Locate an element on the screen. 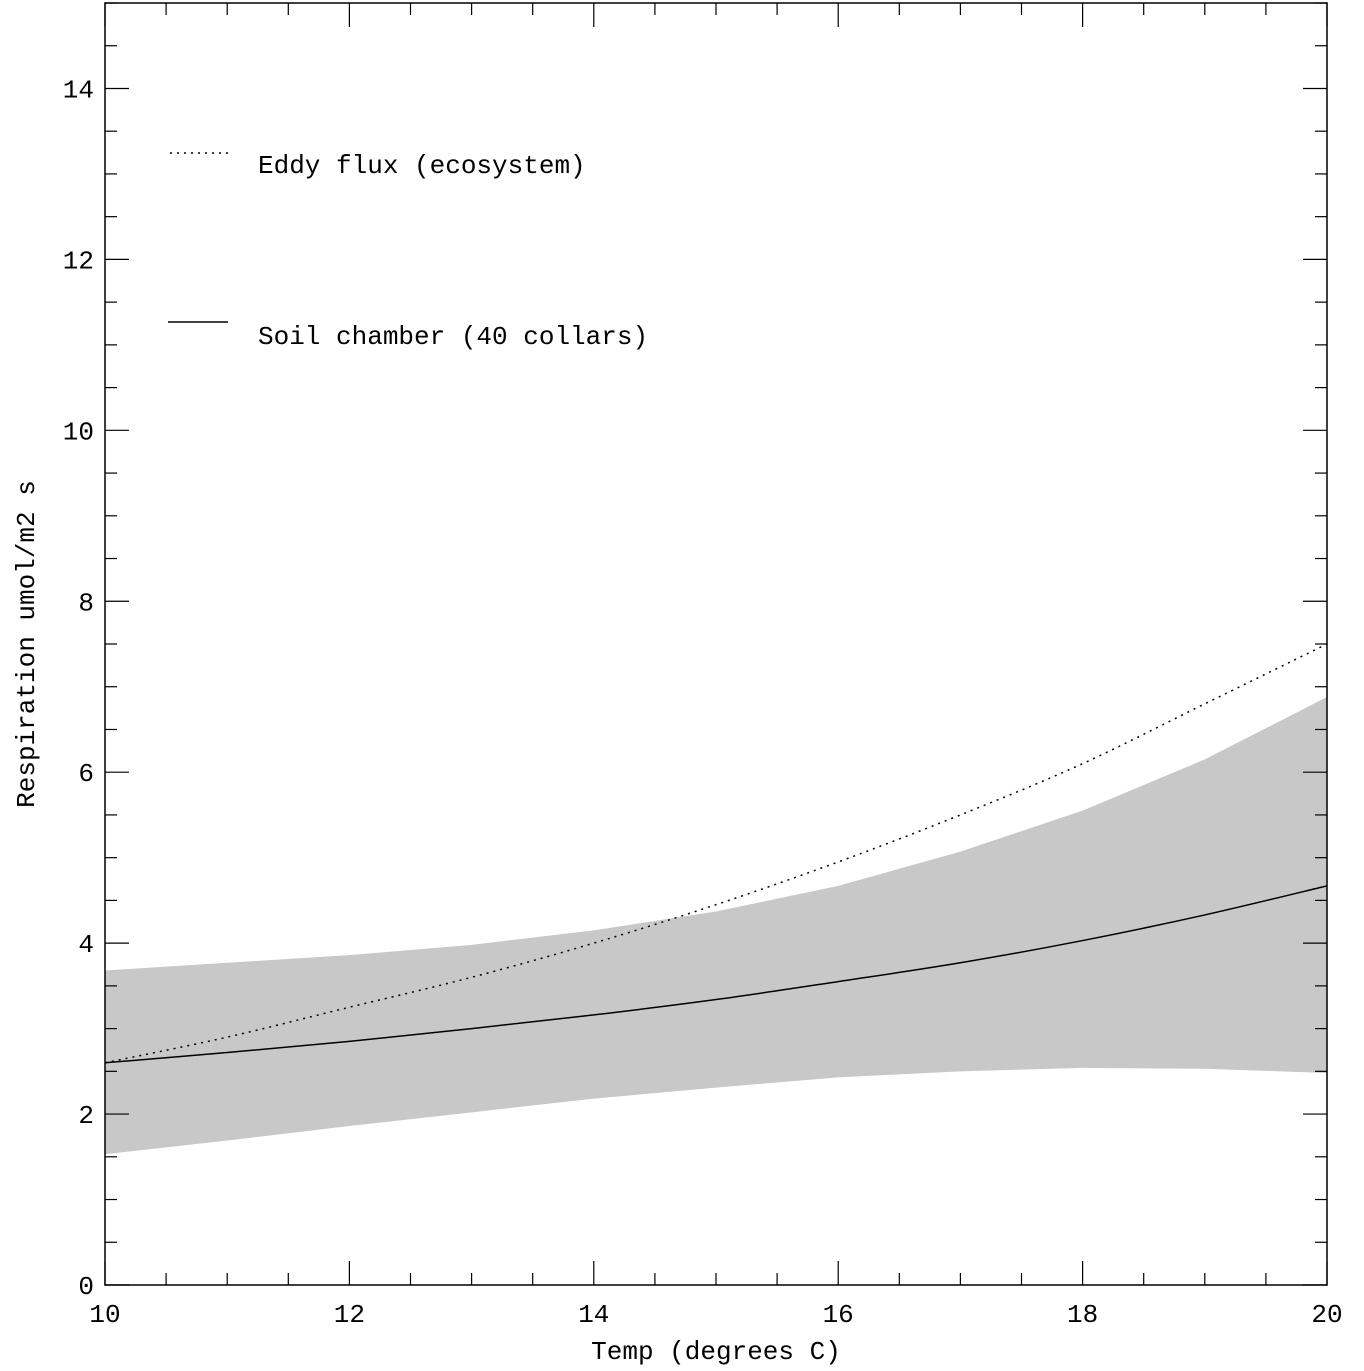 The width and height of the screenshot is (1364, 1371). y-tick-label: 2 is located at coordinates (86, 1116).